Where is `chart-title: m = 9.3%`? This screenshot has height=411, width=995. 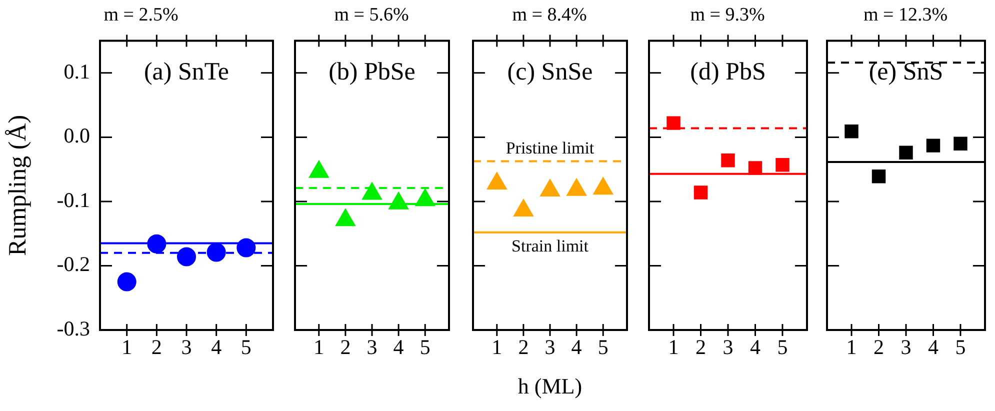
chart-title: m = 9.3% is located at coordinates (727, 15).